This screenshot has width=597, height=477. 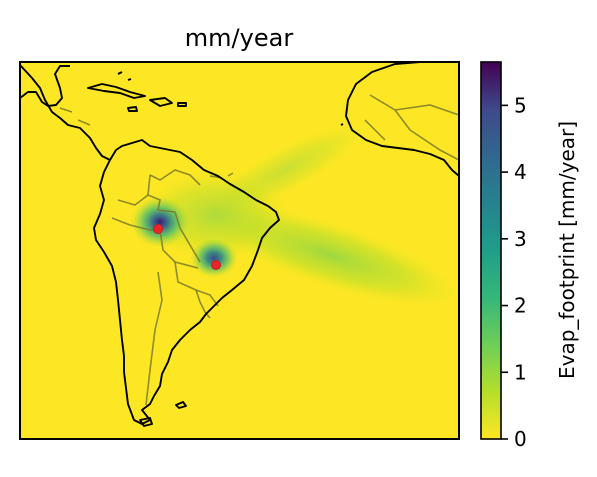 I want to click on africa-coast, so click(x=402, y=119).